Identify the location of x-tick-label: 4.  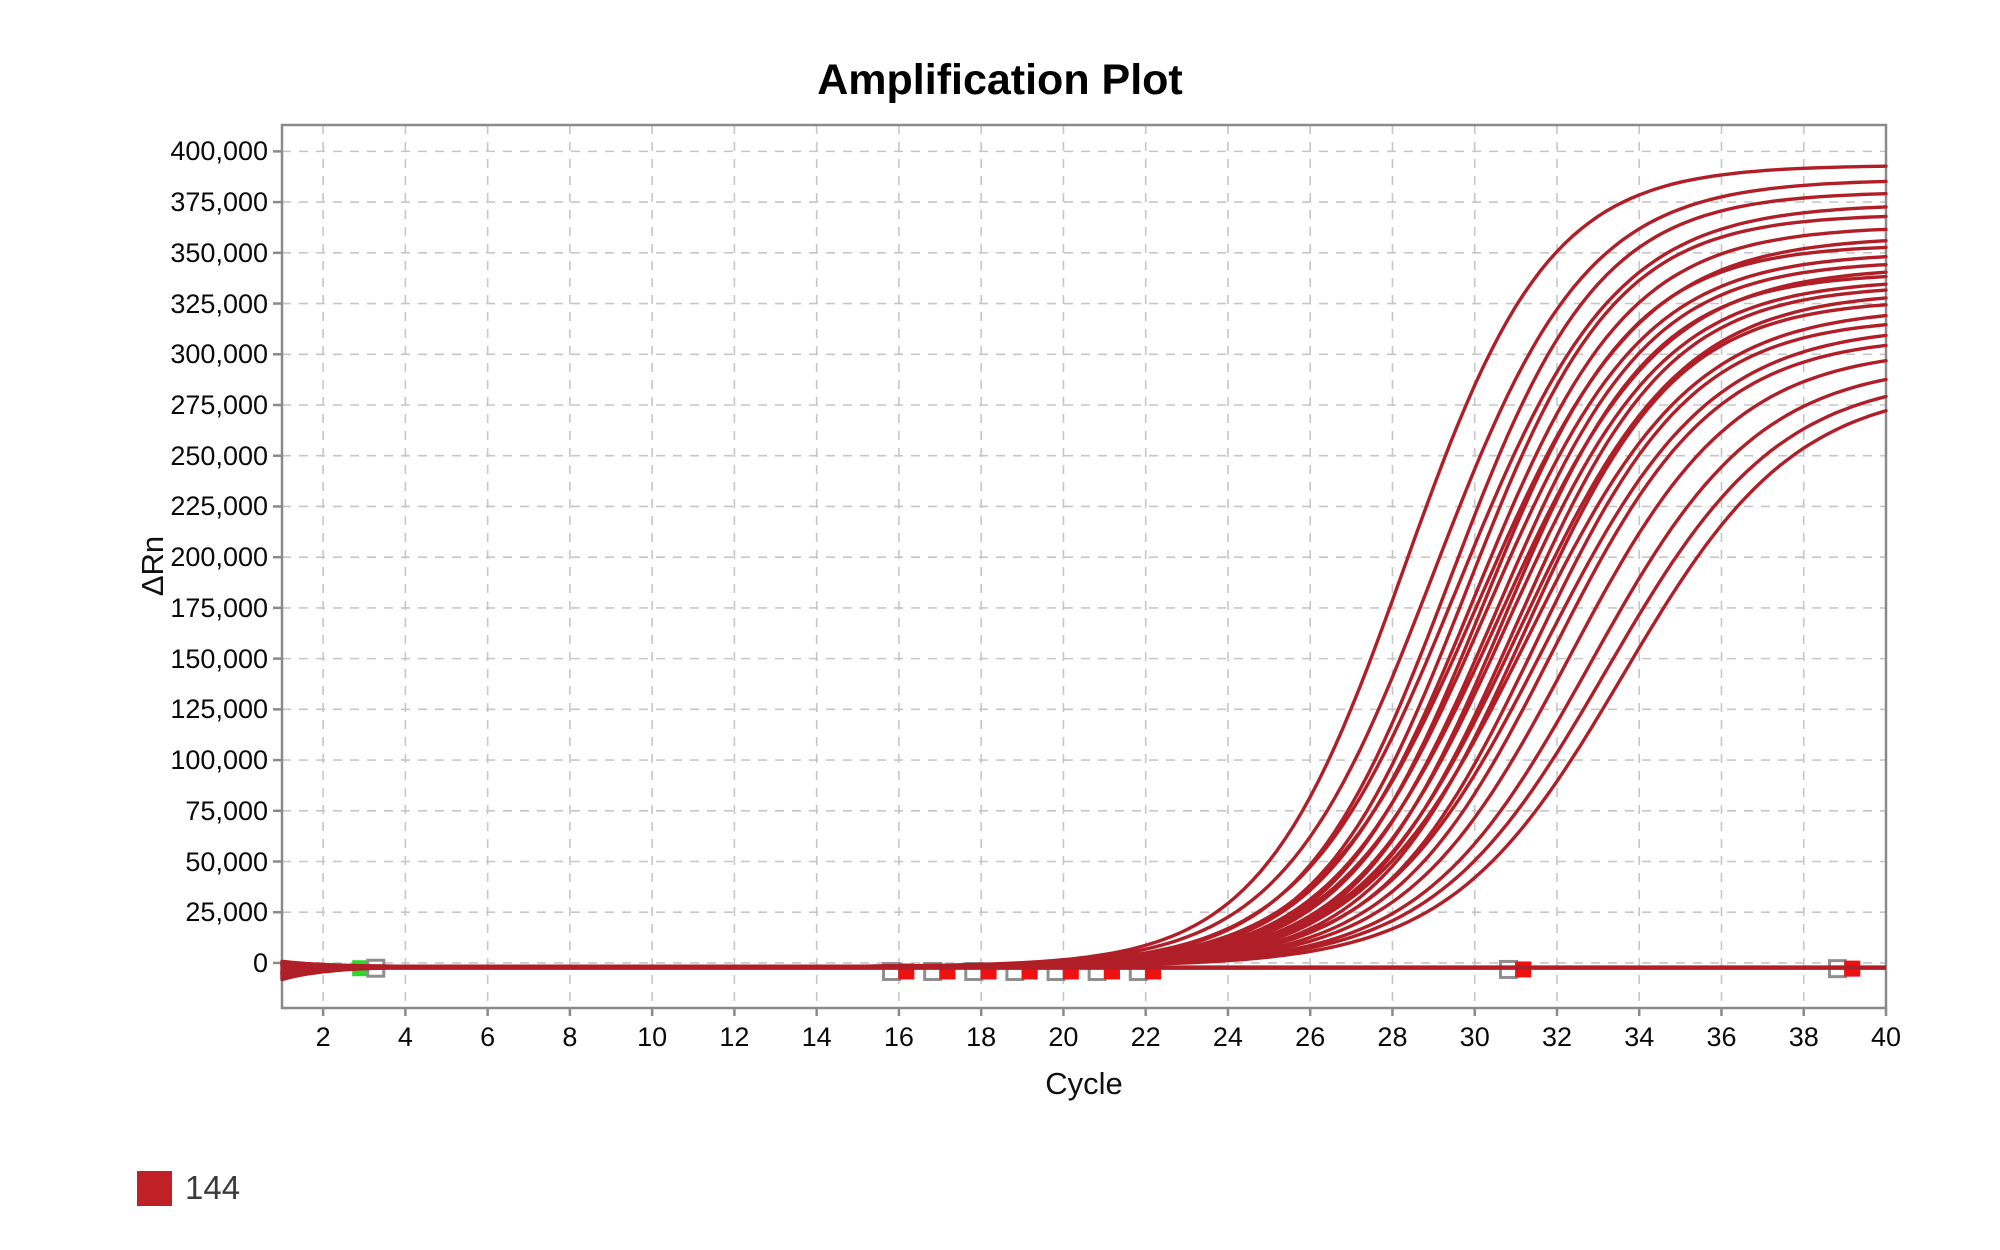
(405, 1037).